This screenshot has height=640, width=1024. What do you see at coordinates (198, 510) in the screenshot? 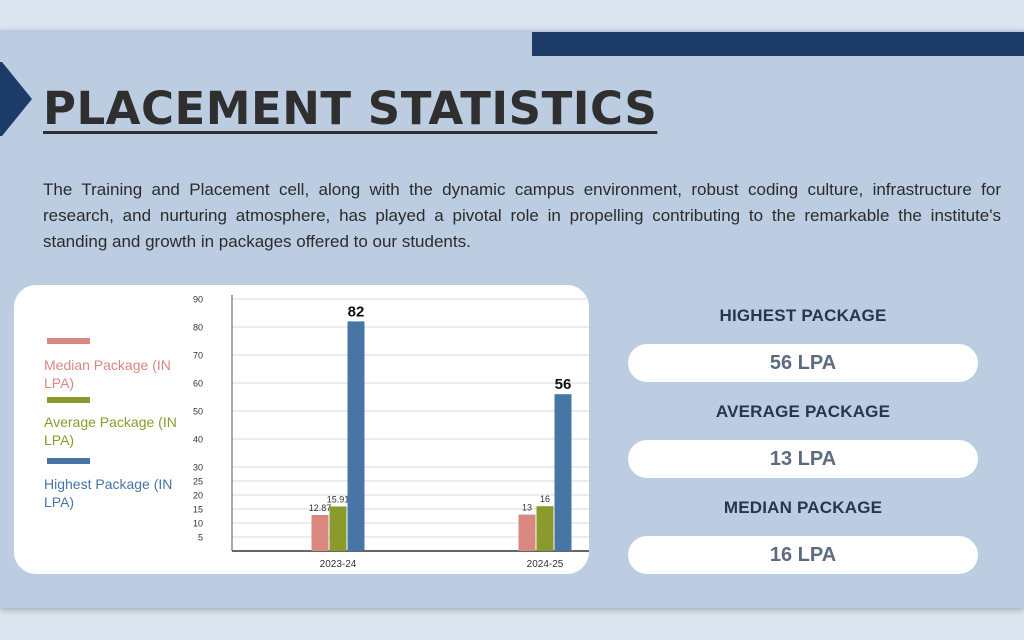
I see `y-tick-label: 15` at bounding box center [198, 510].